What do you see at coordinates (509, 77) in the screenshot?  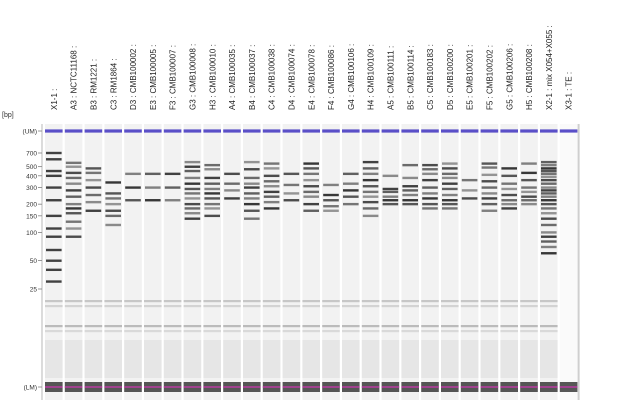 I see `lane-label: G5 : CMB100206 :` at bounding box center [509, 77].